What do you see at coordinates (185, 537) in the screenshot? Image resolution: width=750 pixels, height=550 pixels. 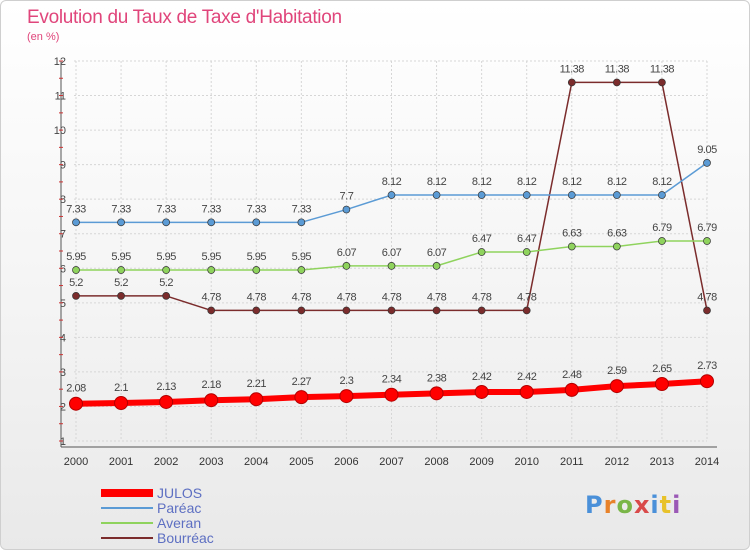 I see `legend-label: Bourréac` at bounding box center [185, 537].